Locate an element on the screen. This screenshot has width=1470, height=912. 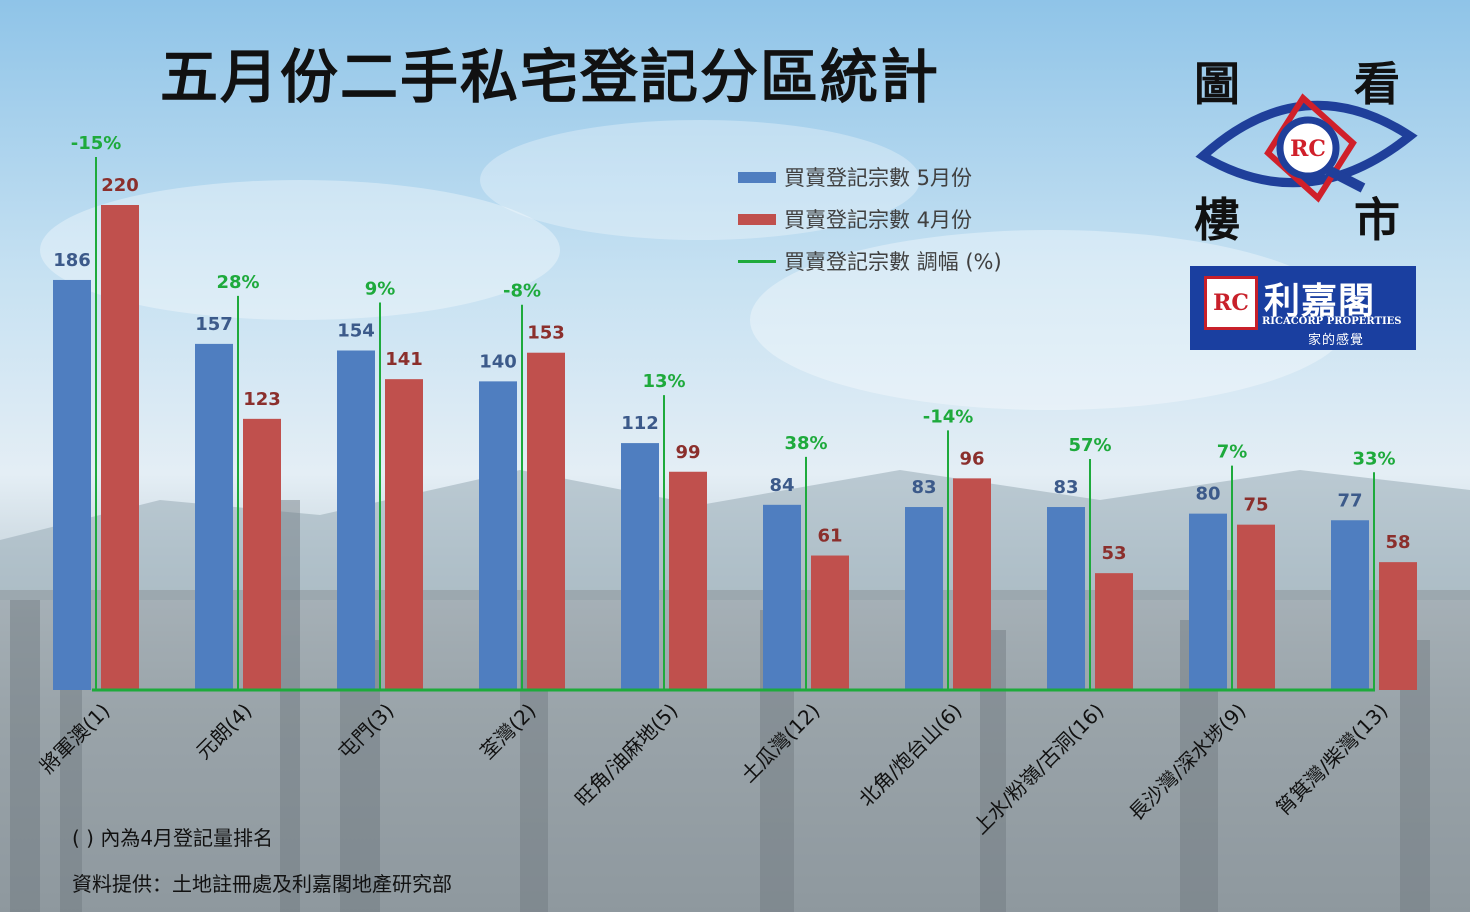
data-label-april: 99 is located at coordinates (687, 452).